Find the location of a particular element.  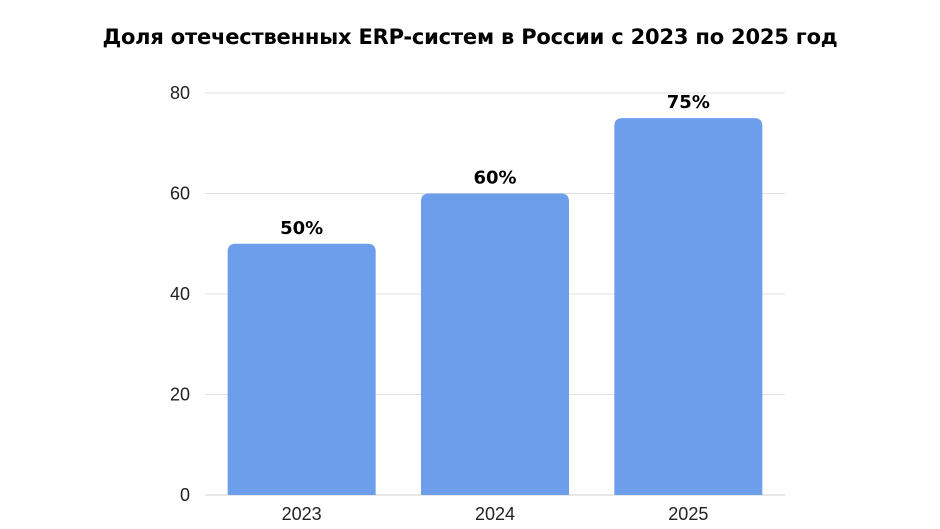

x-tick-label-2025: 2025 is located at coordinates (688, 514).